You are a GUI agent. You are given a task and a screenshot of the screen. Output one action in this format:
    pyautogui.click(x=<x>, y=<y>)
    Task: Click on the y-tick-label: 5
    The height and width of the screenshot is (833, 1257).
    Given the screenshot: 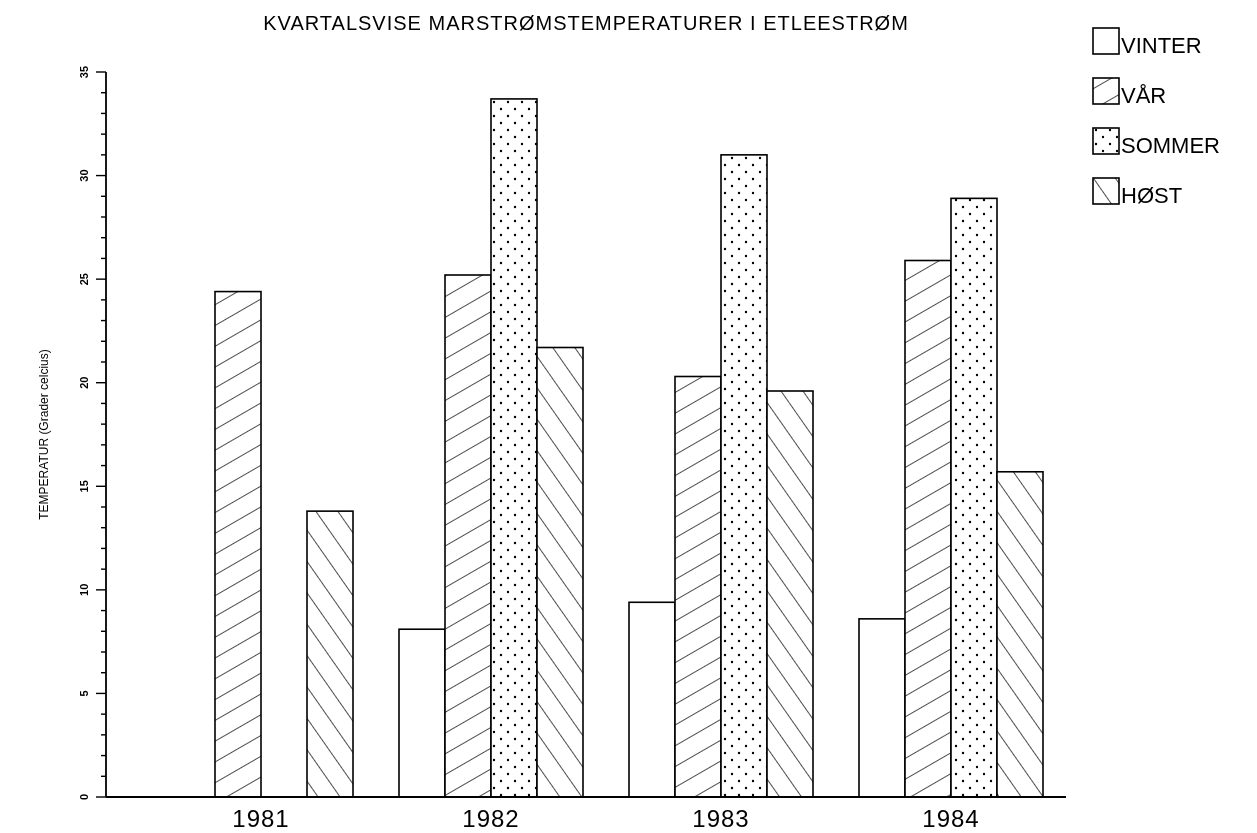 What is the action you would take?
    pyautogui.click(x=84, y=693)
    